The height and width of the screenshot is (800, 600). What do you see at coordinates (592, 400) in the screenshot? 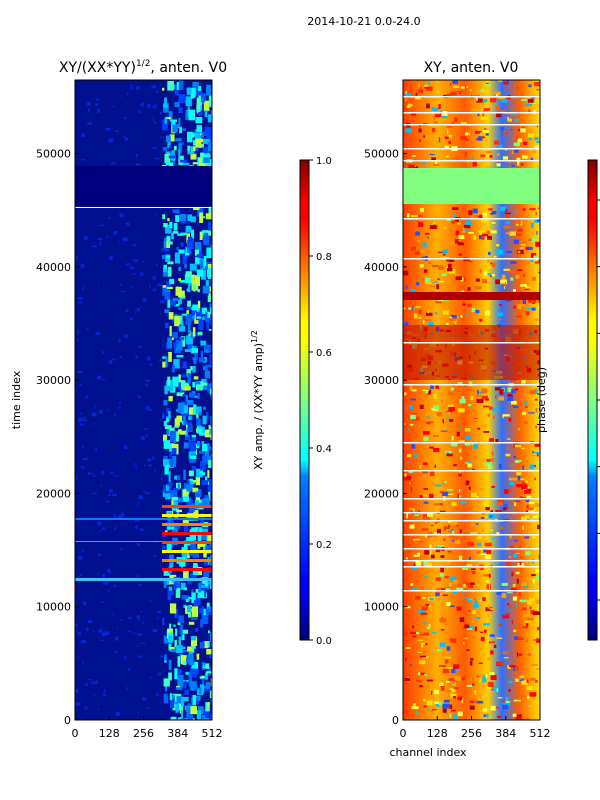
I see `right-colorbar-gradient` at bounding box center [592, 400].